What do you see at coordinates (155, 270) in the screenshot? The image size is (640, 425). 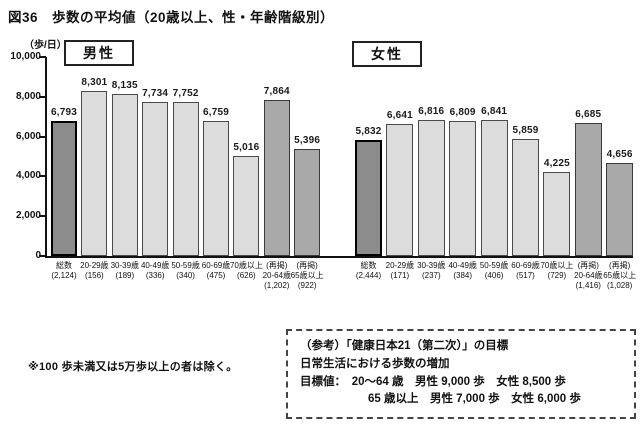 I see `bar-category-label: 40-49歳 (336)` at bounding box center [155, 270].